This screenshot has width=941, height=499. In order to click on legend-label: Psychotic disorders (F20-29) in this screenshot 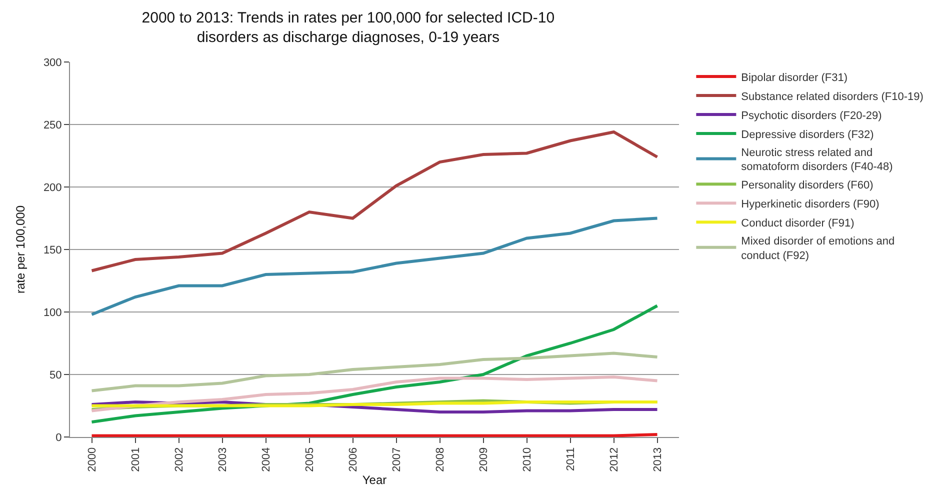, I will do `click(811, 116)`.